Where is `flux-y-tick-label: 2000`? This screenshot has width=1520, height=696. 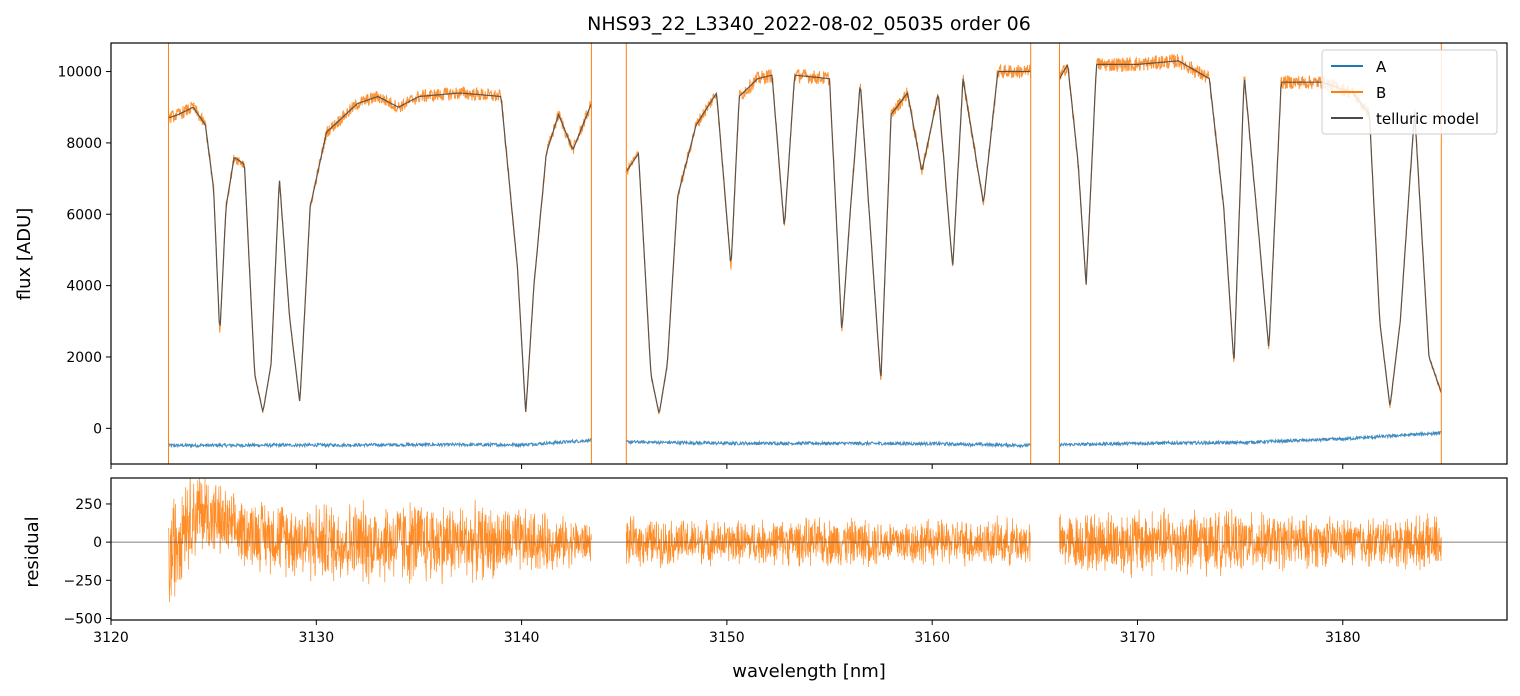 flux-y-tick-label: 2000 is located at coordinates (84, 358).